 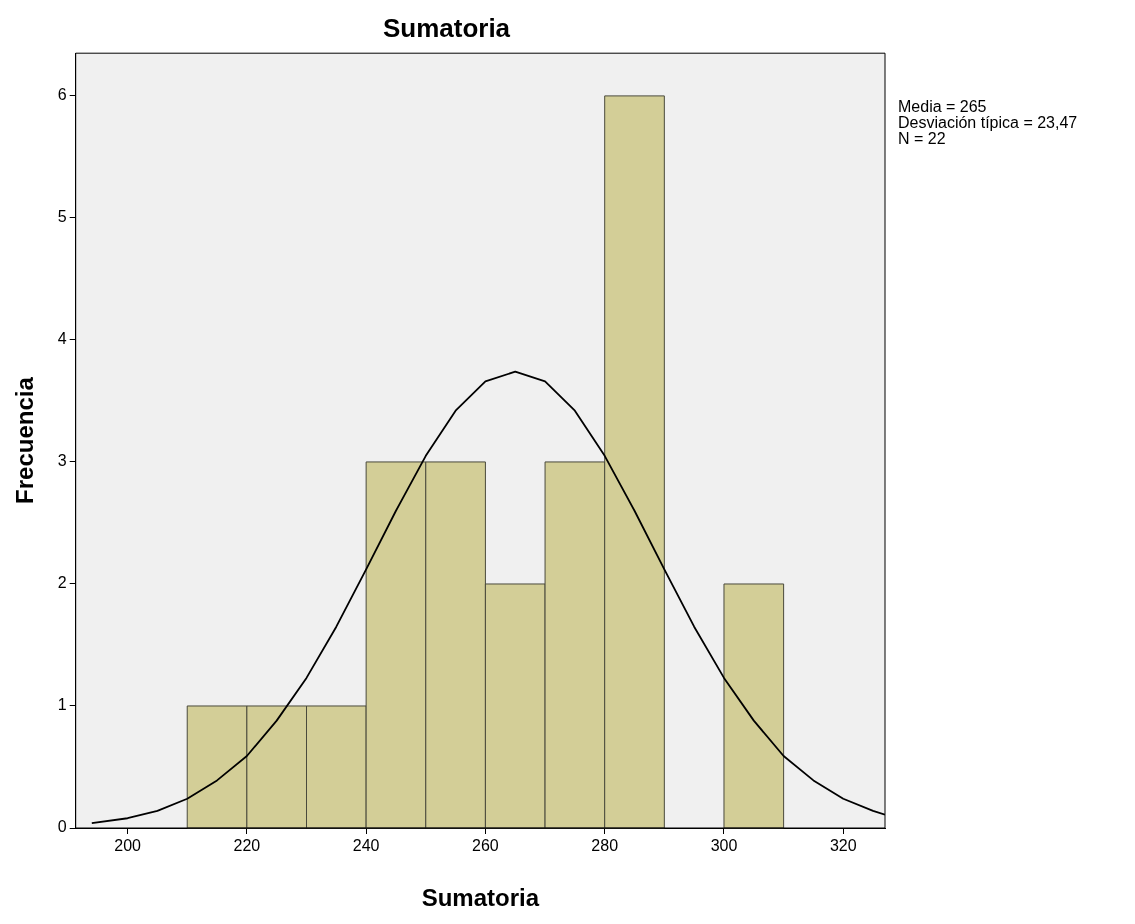 I want to click on text: Desviación típica = 23,47, so click(x=988, y=122).